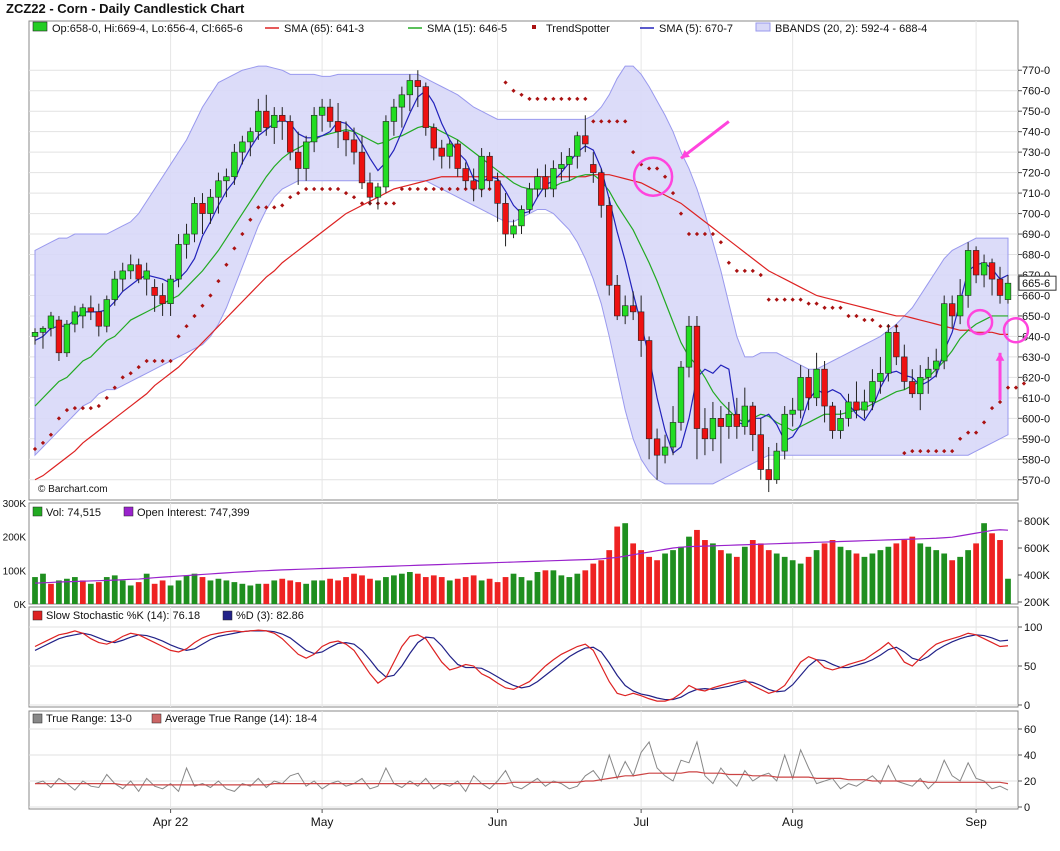 The width and height of the screenshot is (1060, 851). What do you see at coordinates (1036, 92) in the screenshot?
I see `price-tick-label: 760-0` at bounding box center [1036, 92].